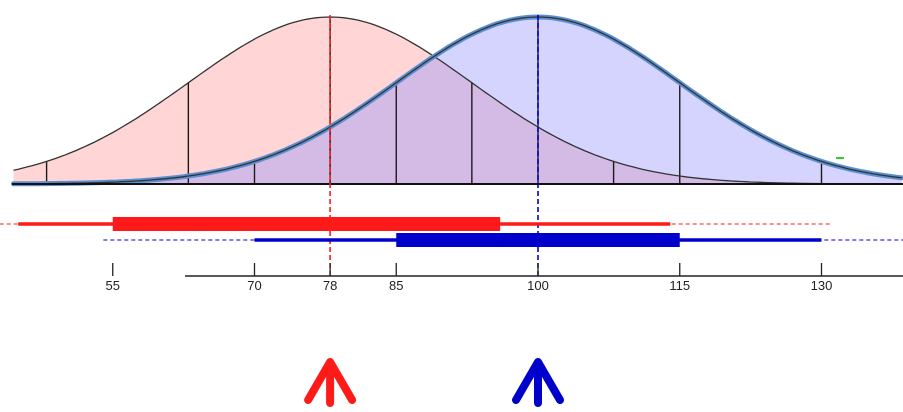  What do you see at coordinates (434, 382) in the screenshot?
I see `arrows-layer` at bounding box center [434, 382].